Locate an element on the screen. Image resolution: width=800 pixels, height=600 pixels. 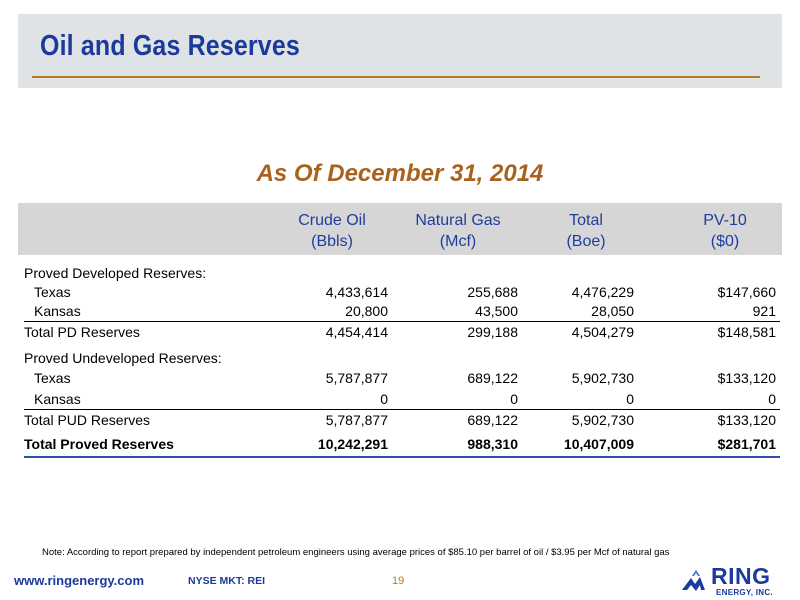
cell-crude-oil: 4,433,614 is located at coordinates (356, 292).